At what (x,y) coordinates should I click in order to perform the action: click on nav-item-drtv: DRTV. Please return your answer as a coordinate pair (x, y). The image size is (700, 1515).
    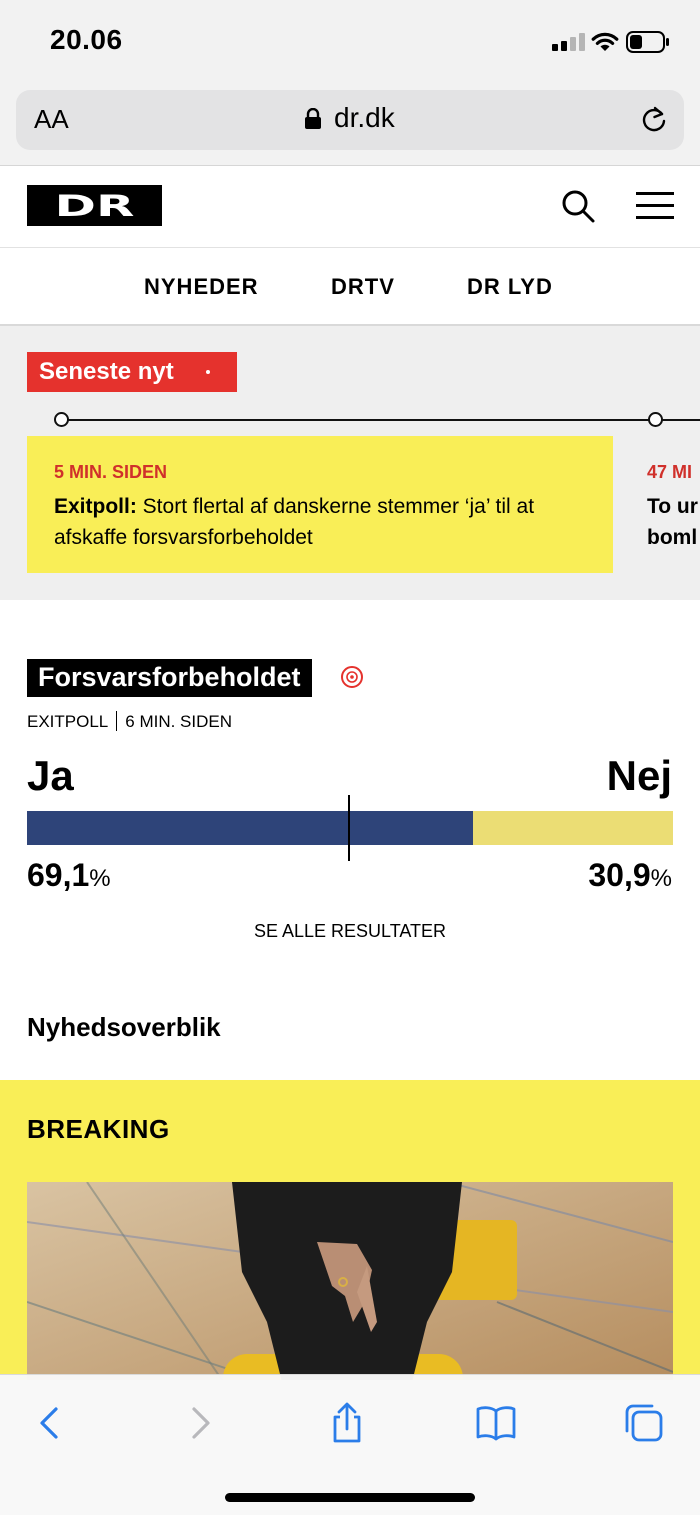
    Looking at the image, I should click on (363, 286).